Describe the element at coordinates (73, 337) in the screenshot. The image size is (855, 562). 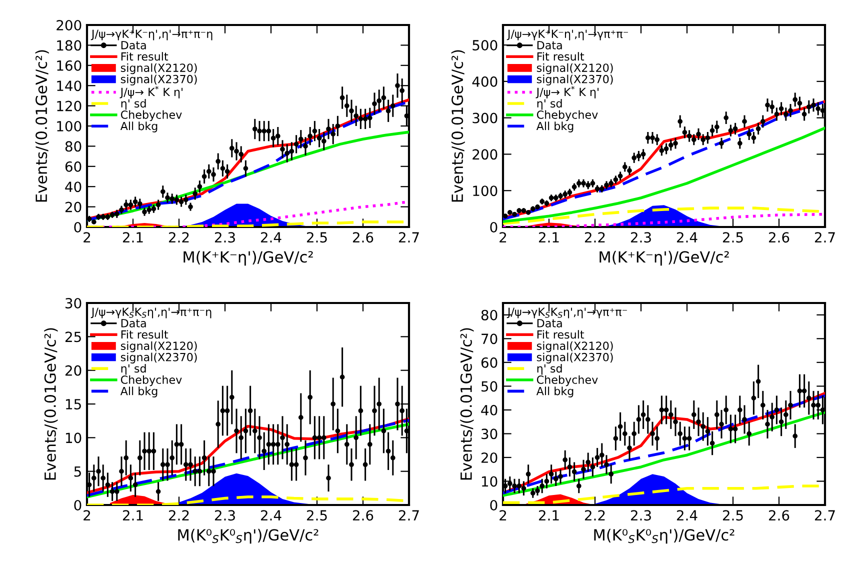
I see `y-tick-label: 25` at that location.